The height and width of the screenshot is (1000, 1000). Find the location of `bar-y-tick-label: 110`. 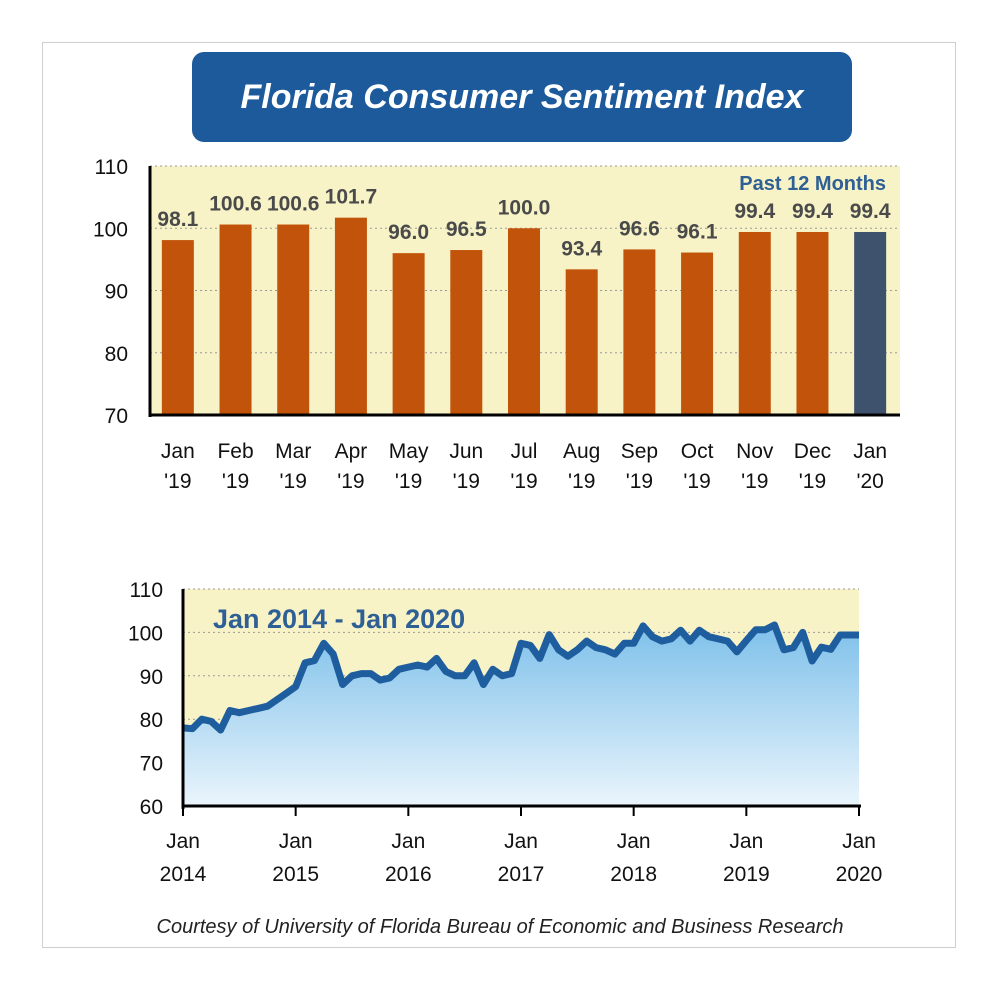

bar-y-tick-label: 110 is located at coordinates (111, 167).